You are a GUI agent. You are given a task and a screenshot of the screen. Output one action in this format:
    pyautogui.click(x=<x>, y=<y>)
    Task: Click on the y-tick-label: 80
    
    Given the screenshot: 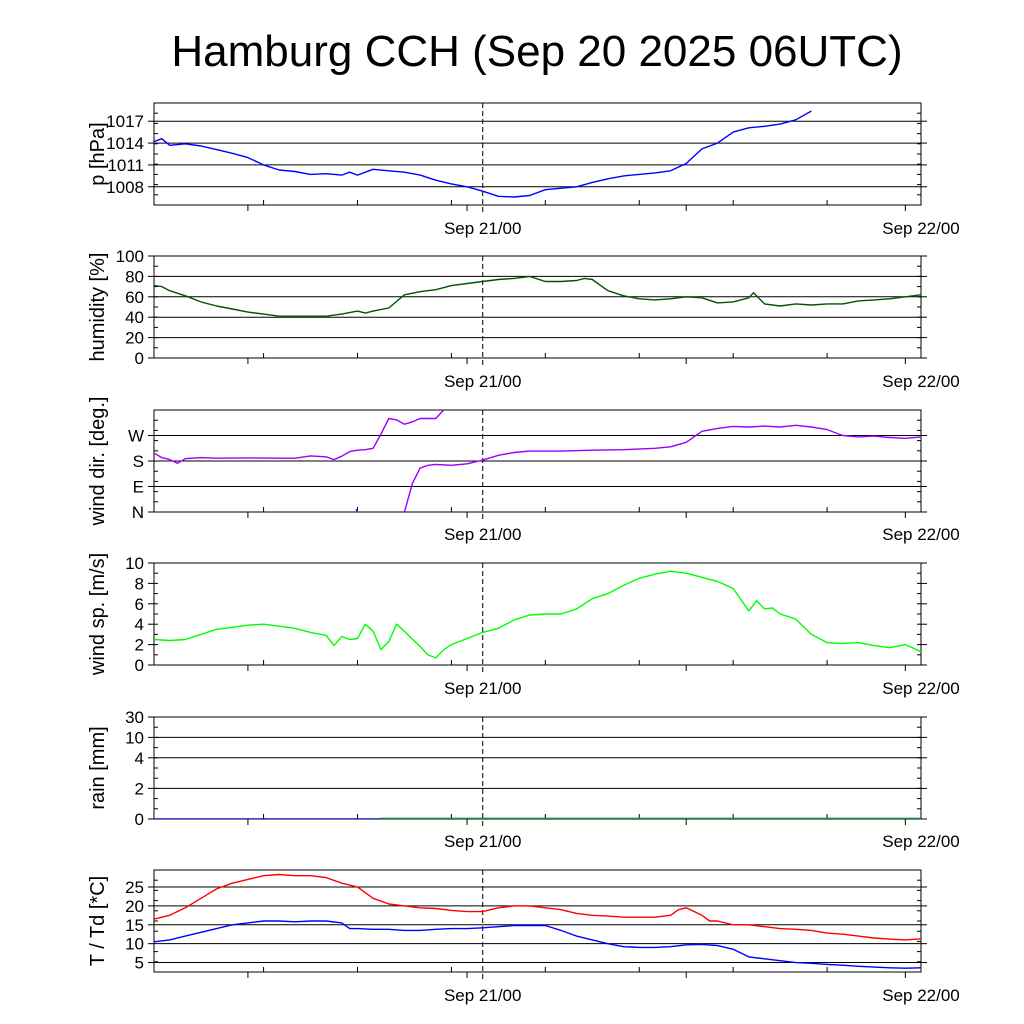 What is the action you would take?
    pyautogui.click(x=134, y=276)
    